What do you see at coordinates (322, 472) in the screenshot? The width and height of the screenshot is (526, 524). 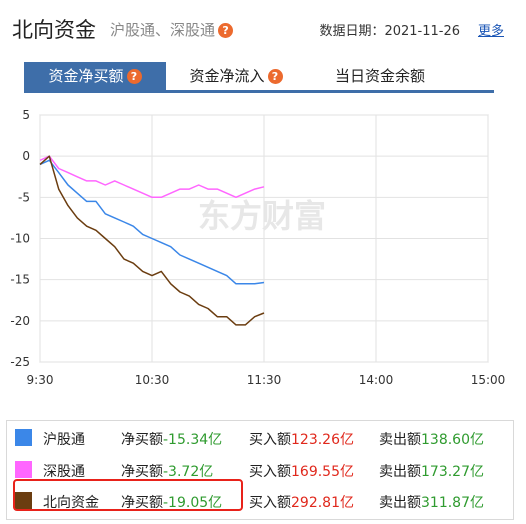 I see `buy-value: 169.55亿` at bounding box center [322, 472].